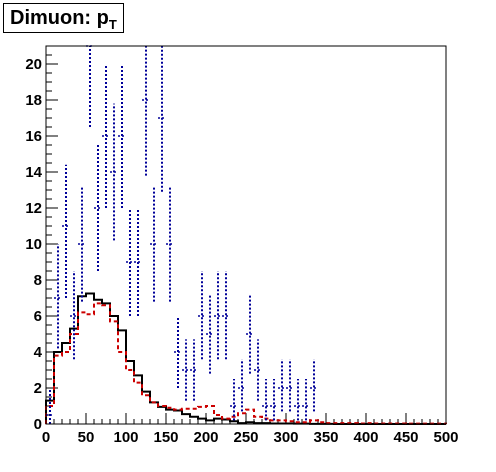 The width and height of the screenshot is (496, 472). Describe the element at coordinates (285, 437) in the screenshot. I see `x-tick-label: 300` at that location.